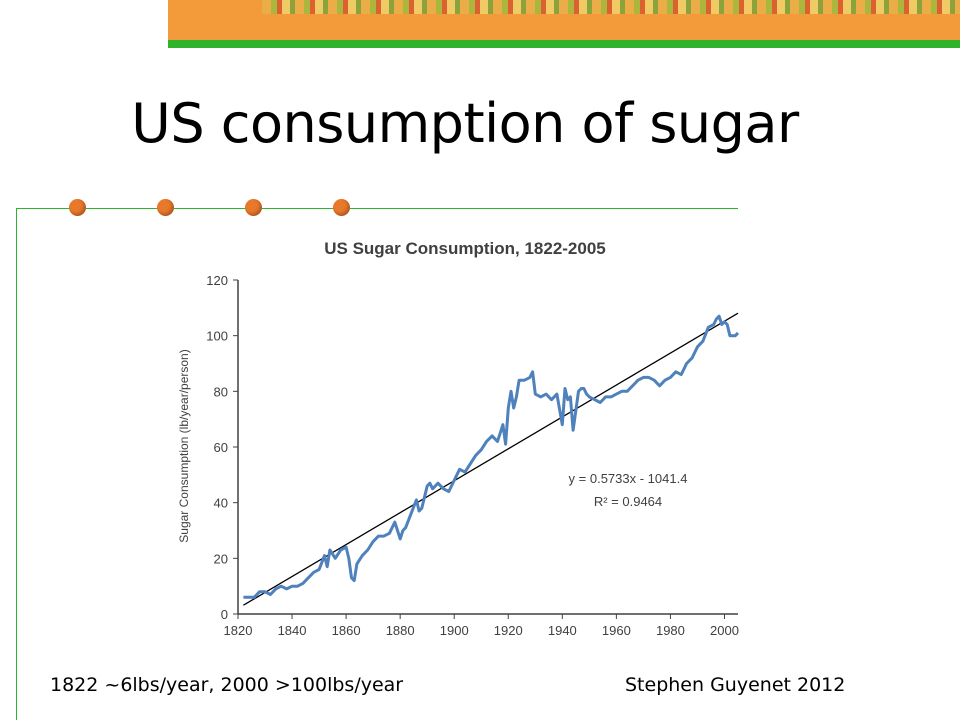 Image resolution: width=960 pixels, height=720 pixels. Describe the element at coordinates (221, 447) in the screenshot. I see `y-tick-label: 60` at that location.